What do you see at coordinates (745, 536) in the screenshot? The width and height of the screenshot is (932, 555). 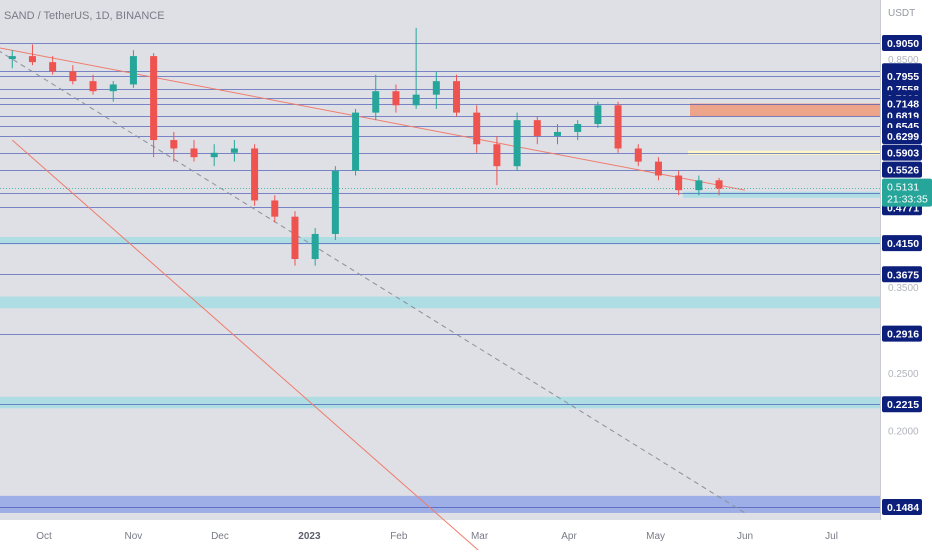 I see `time-tick: Jun` at bounding box center [745, 536].